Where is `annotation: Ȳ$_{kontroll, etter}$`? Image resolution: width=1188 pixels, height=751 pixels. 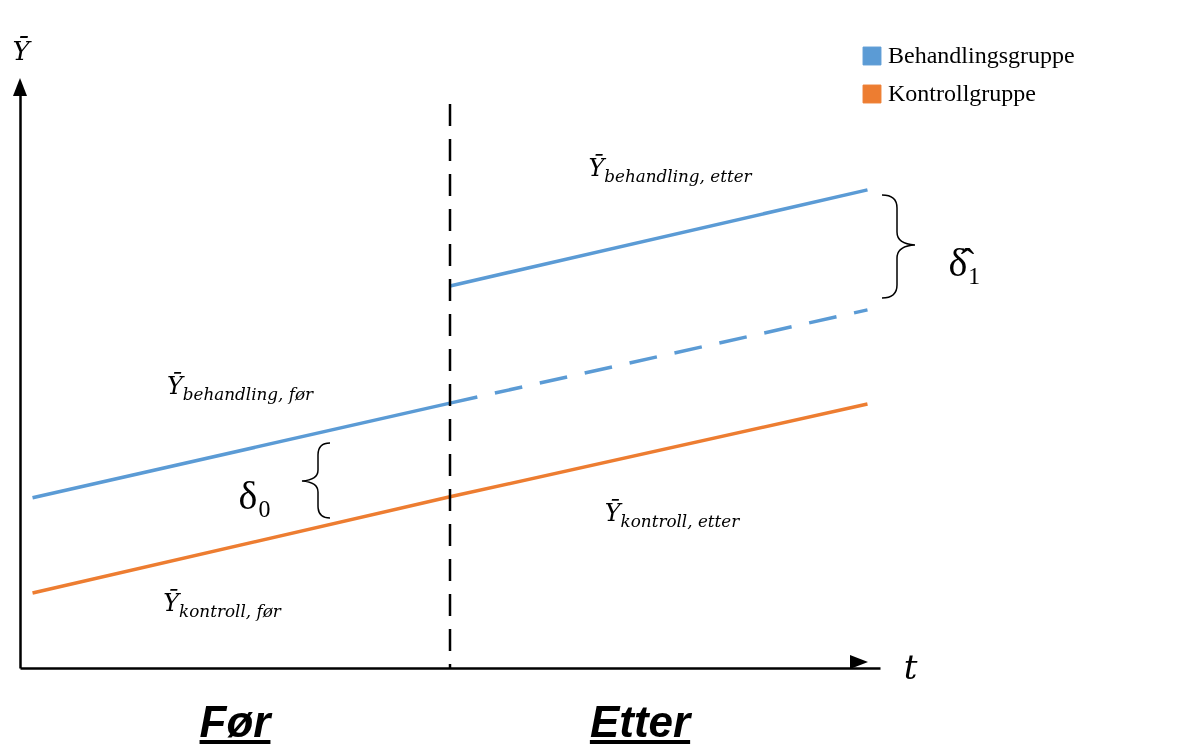
annotation: Ȳ$_{kontroll, etter}$ is located at coordinates (672, 515).